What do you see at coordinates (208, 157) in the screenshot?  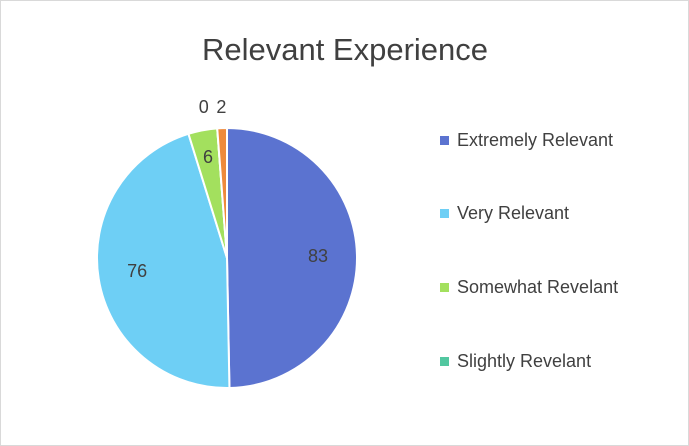 I see `data-label: 6` at bounding box center [208, 157].